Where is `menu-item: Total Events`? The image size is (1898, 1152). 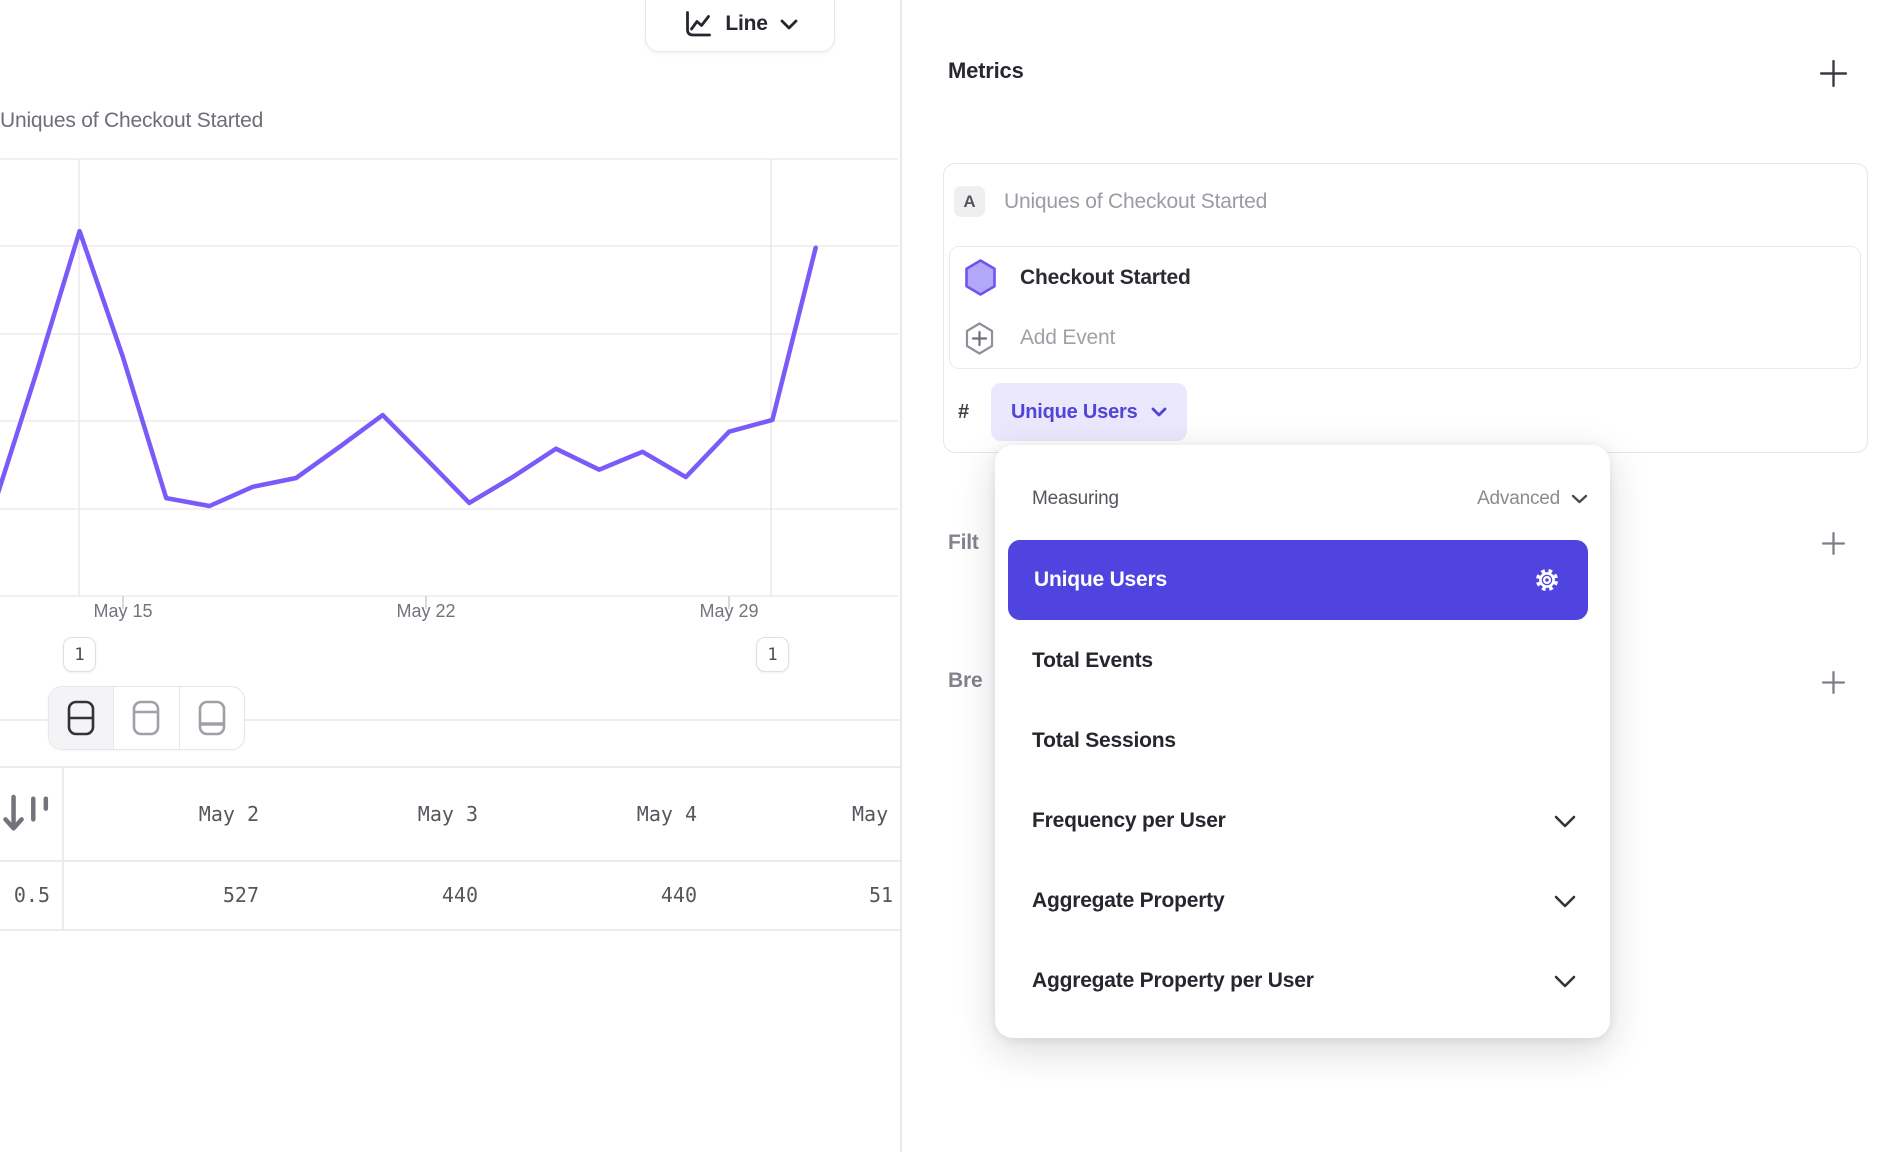
menu-item: Total Events is located at coordinates (1302, 661).